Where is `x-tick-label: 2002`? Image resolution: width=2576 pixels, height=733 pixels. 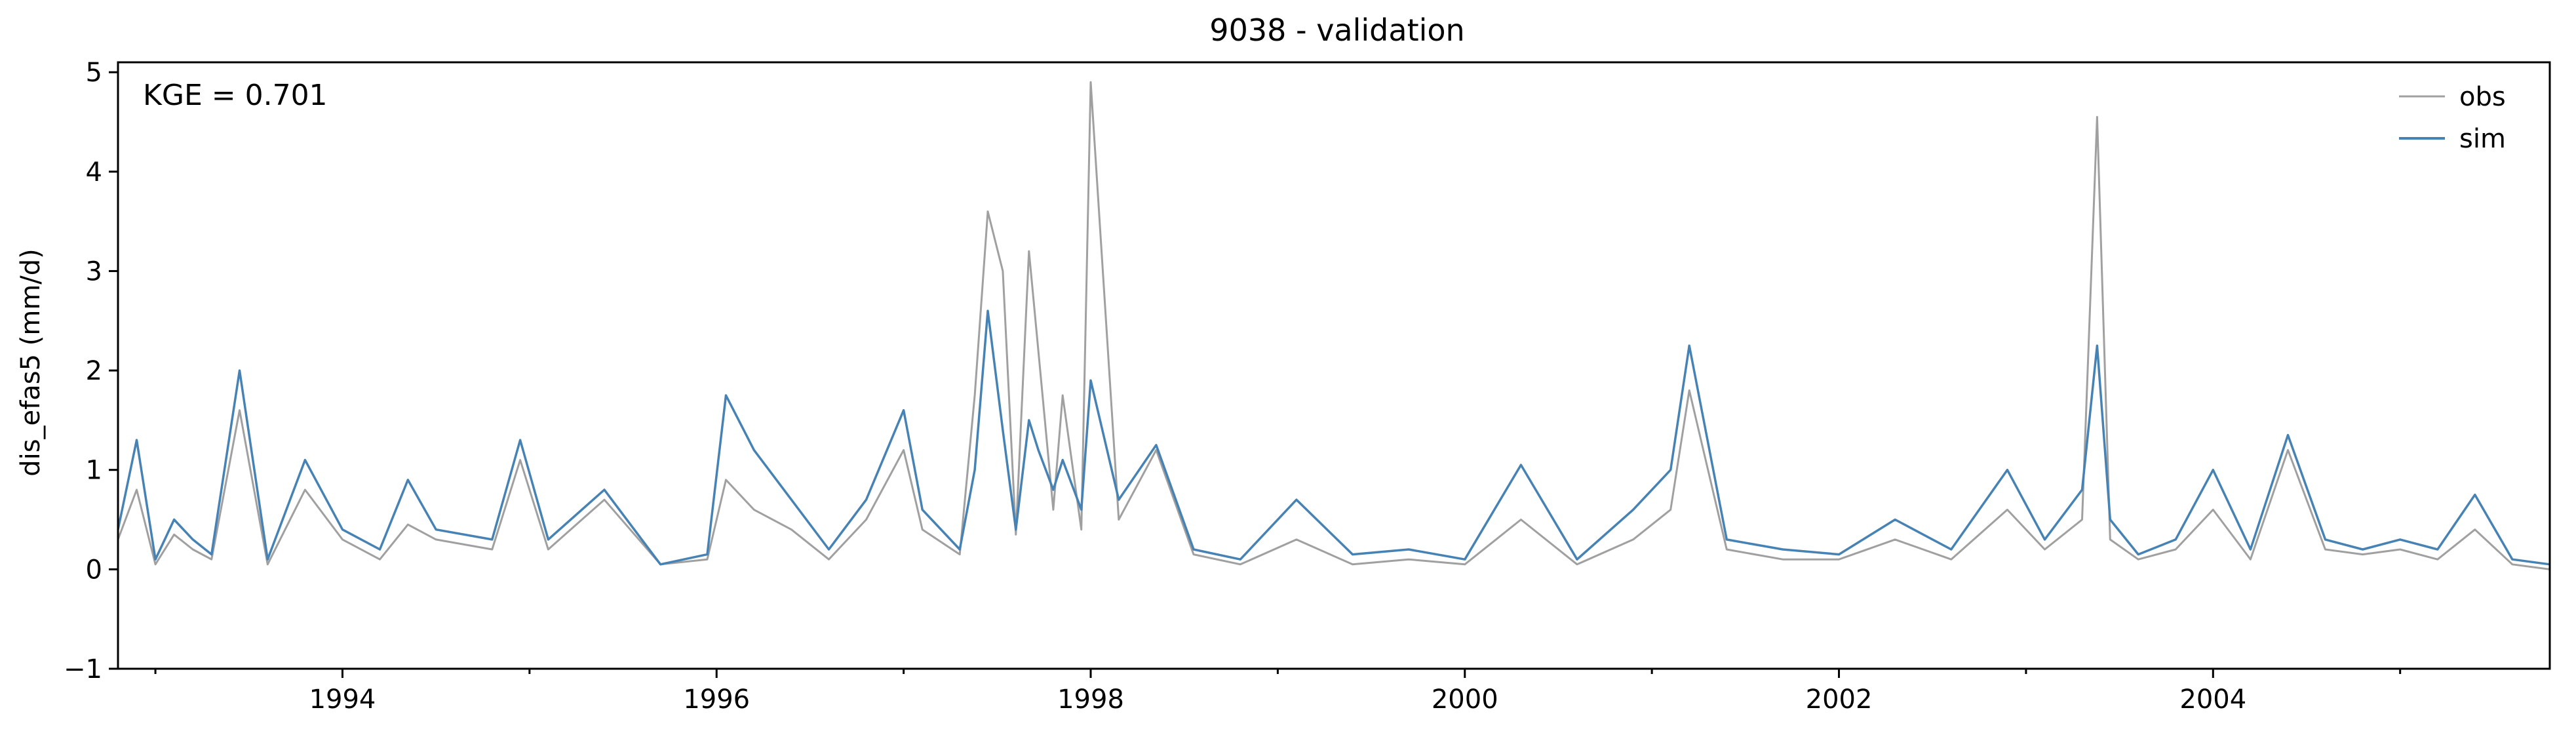
x-tick-label: 2002 is located at coordinates (1839, 699).